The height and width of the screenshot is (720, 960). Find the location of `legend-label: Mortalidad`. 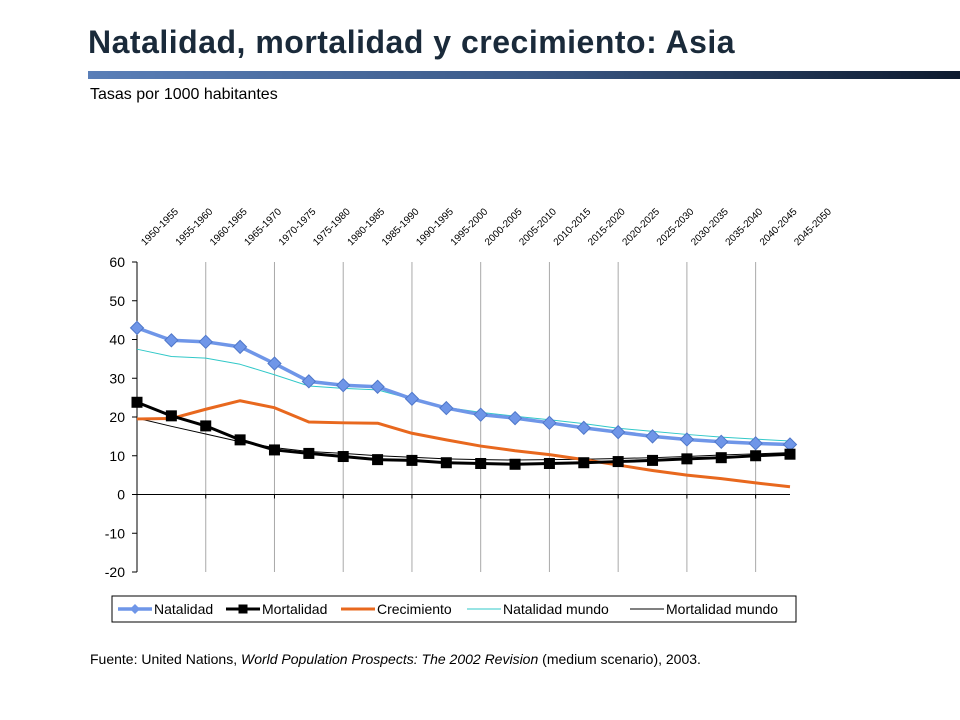

legend-label: Mortalidad is located at coordinates (294, 609).